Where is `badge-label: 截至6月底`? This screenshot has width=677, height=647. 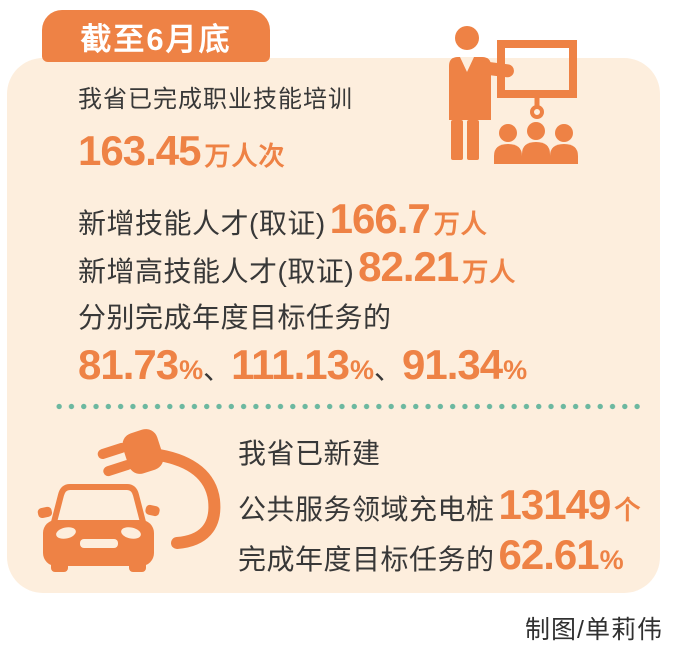 badge-label: 截至6月底 is located at coordinates (156, 39).